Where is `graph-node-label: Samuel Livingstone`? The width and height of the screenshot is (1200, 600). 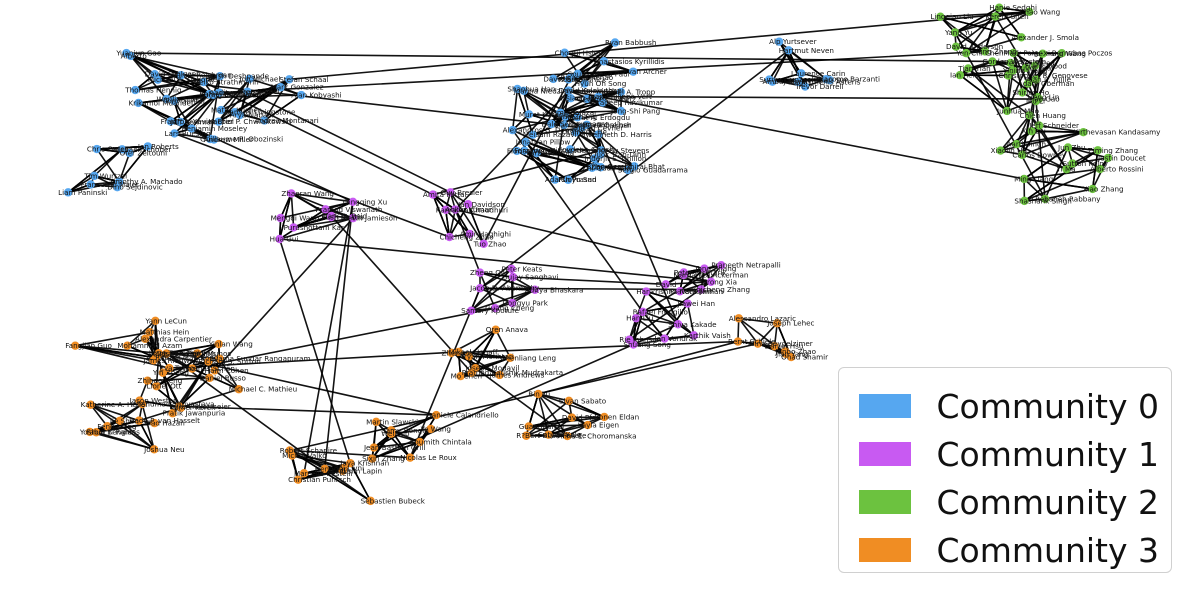
graph-node-label: Samuel Livingstone is located at coordinates (260, 112).